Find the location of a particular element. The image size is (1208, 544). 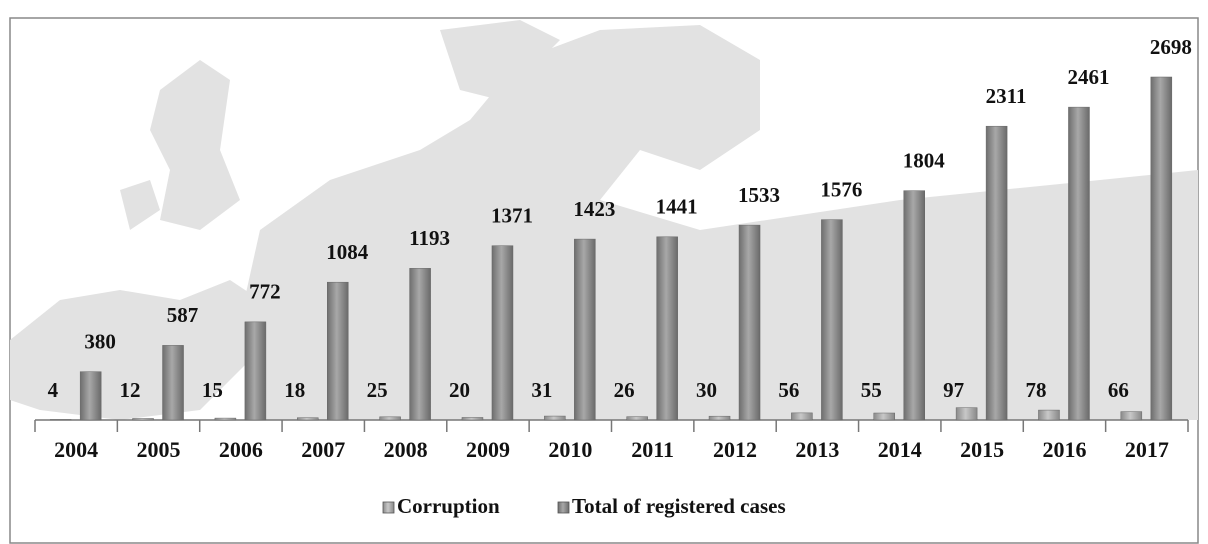

data-label: 78 is located at coordinates (1035, 390).